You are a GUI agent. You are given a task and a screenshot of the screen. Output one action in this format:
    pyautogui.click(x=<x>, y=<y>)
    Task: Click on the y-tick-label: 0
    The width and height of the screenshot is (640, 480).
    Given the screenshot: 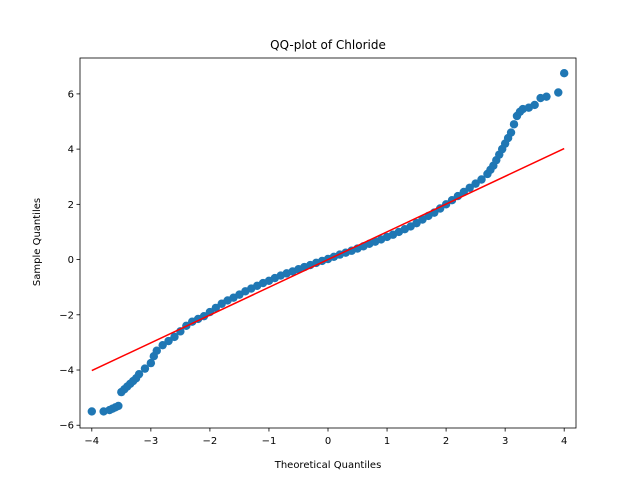 What is the action you would take?
    pyautogui.click(x=71, y=260)
    